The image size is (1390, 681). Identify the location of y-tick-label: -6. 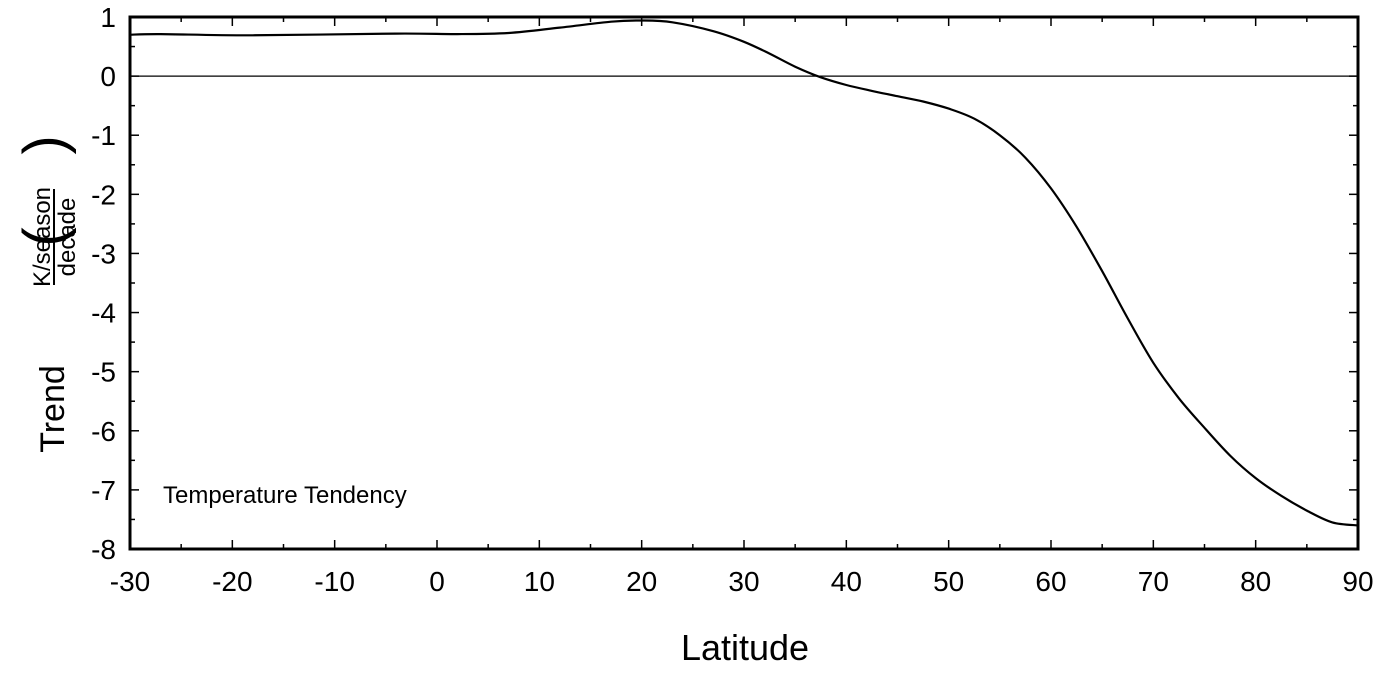
(103, 431).